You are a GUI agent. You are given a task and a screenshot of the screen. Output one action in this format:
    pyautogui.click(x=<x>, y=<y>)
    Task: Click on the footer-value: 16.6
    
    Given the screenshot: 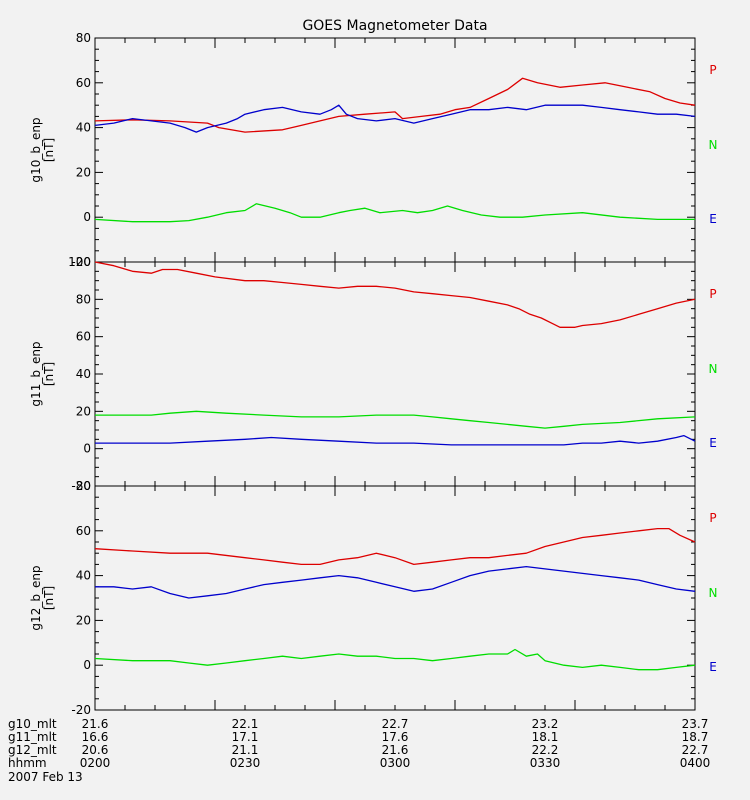 What is the action you would take?
    pyautogui.click(x=95, y=737)
    